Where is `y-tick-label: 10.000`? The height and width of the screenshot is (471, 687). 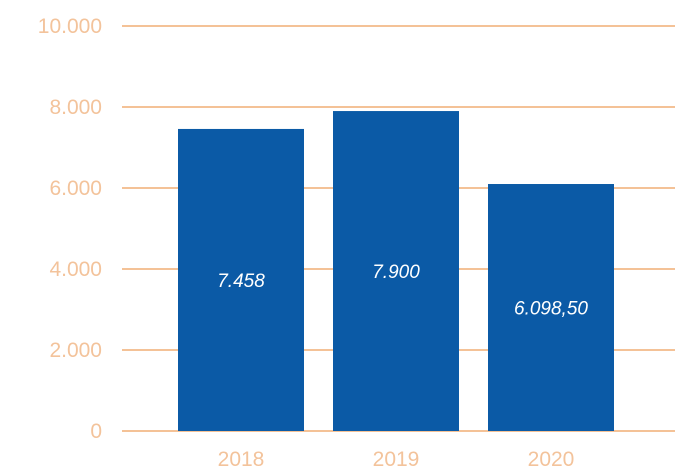 y-tick-label: 10.000 is located at coordinates (70, 26).